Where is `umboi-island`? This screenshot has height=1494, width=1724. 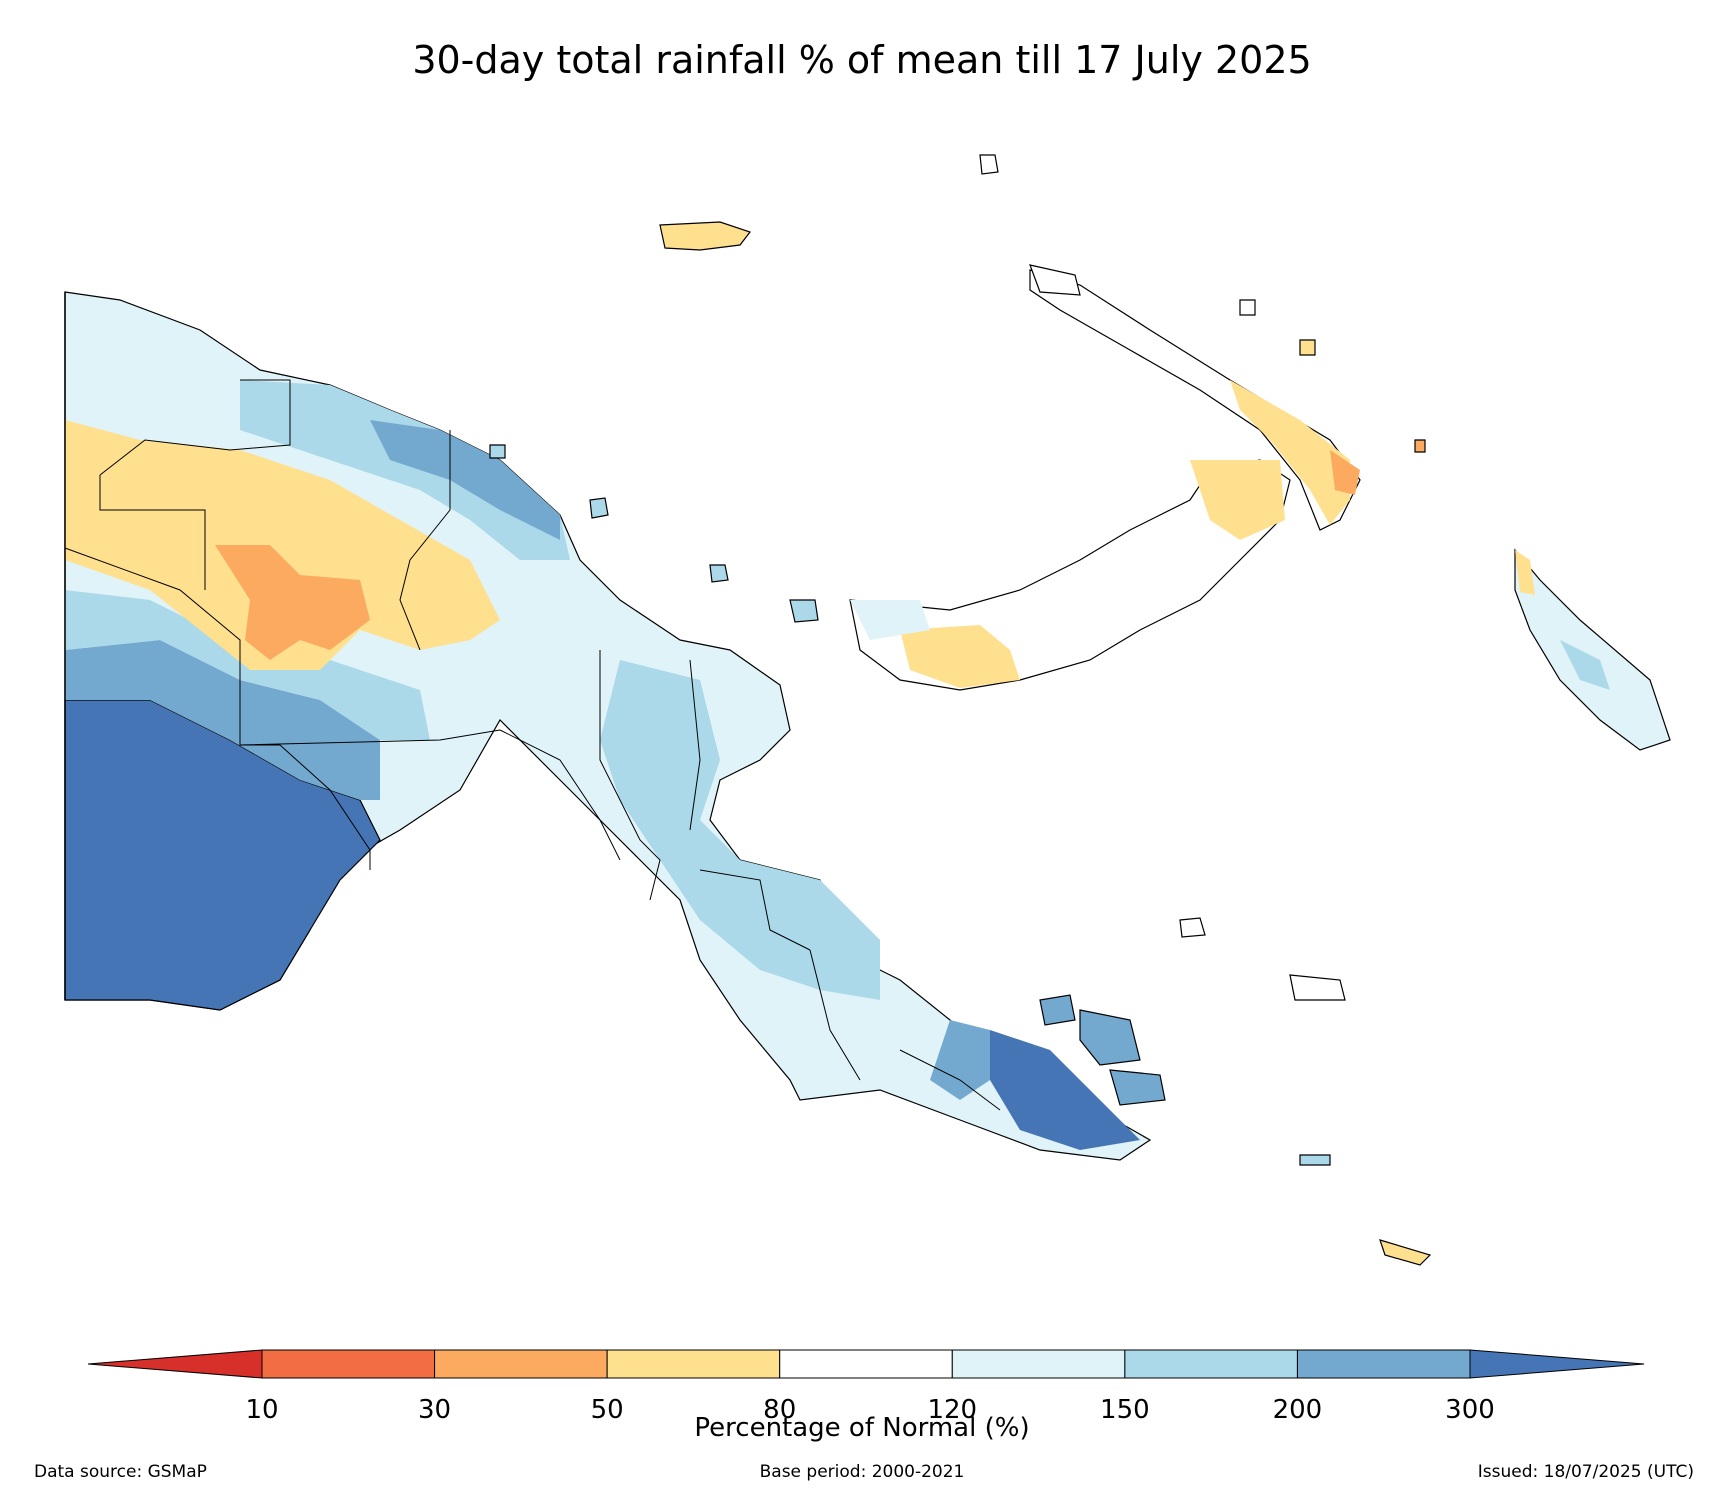
umboi-island is located at coordinates (804, 611).